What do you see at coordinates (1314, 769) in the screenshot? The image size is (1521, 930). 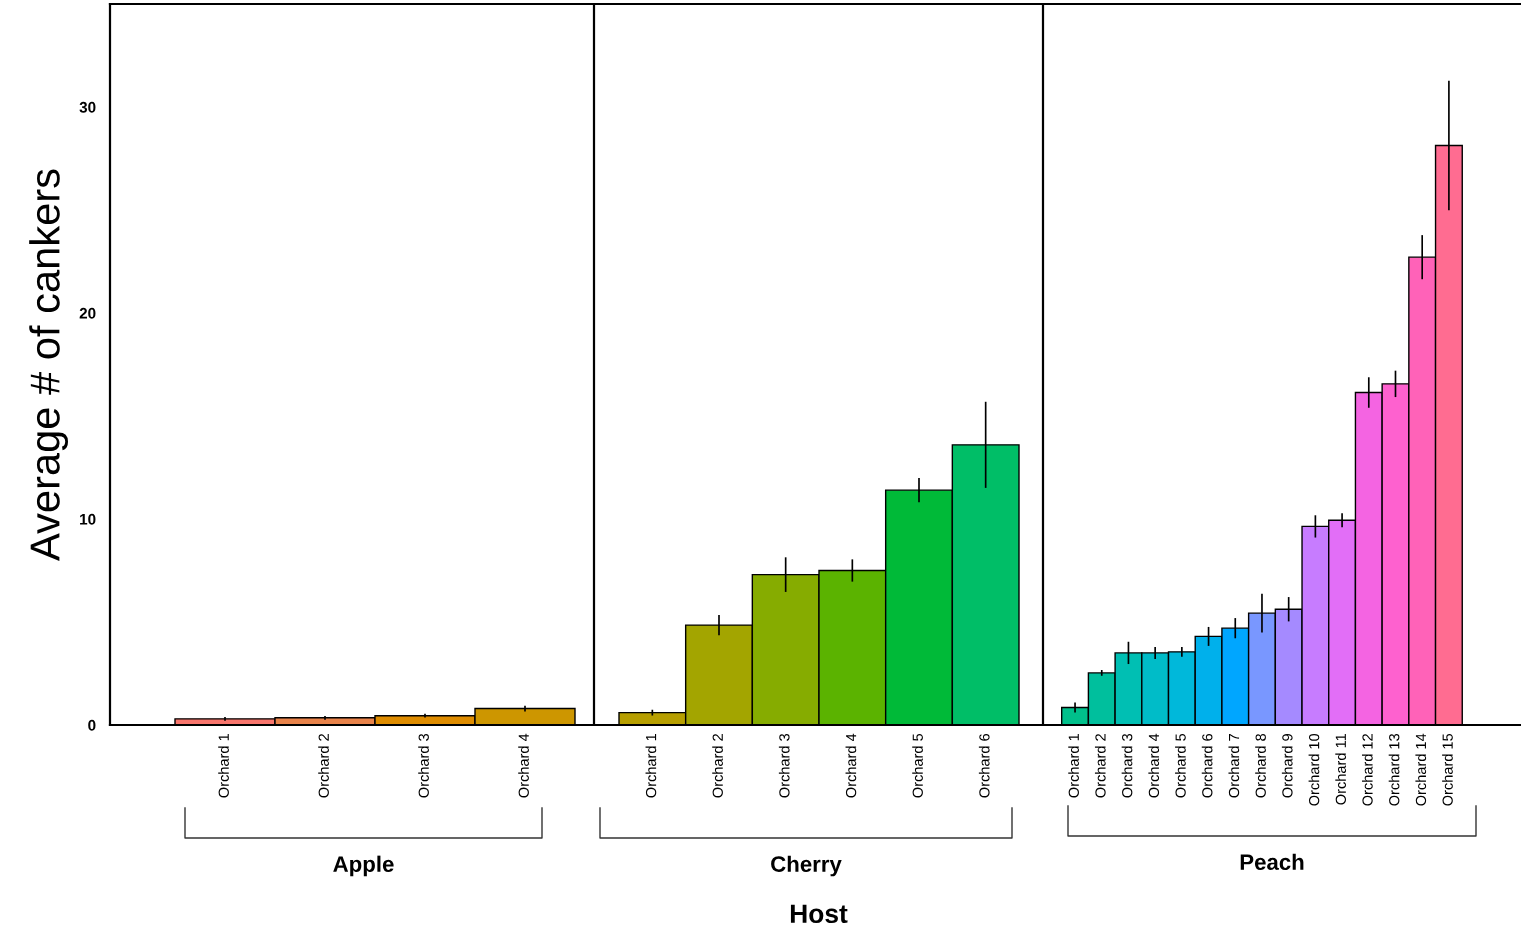 I see `x-tick-label: Orchard 10` at bounding box center [1314, 769].